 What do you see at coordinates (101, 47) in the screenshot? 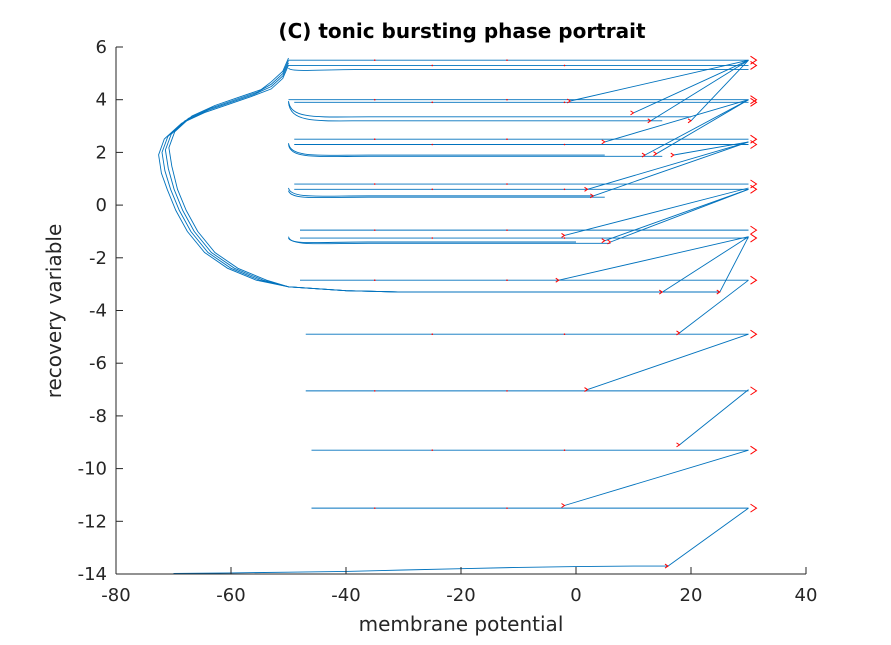
I see `y-tick-label: 6` at bounding box center [101, 47].